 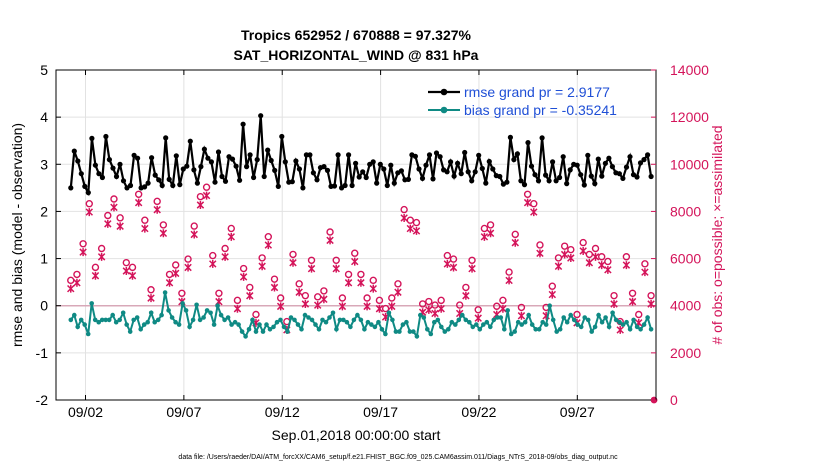 What do you see at coordinates (85, 412) in the screenshot?
I see `x-tick-label-0: 09/02` at bounding box center [85, 412].